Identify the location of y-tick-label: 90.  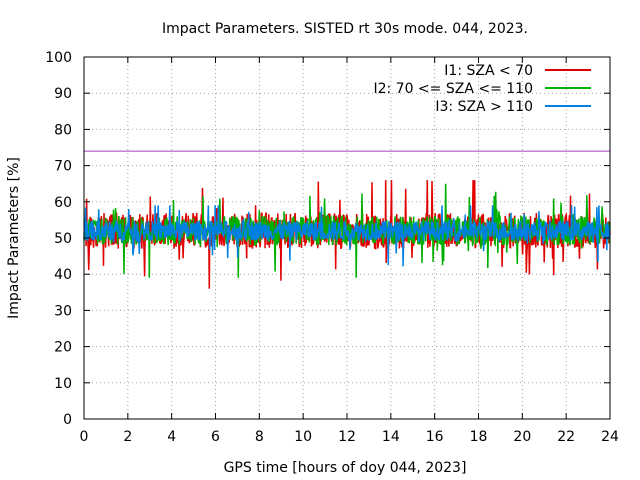
(63, 94).